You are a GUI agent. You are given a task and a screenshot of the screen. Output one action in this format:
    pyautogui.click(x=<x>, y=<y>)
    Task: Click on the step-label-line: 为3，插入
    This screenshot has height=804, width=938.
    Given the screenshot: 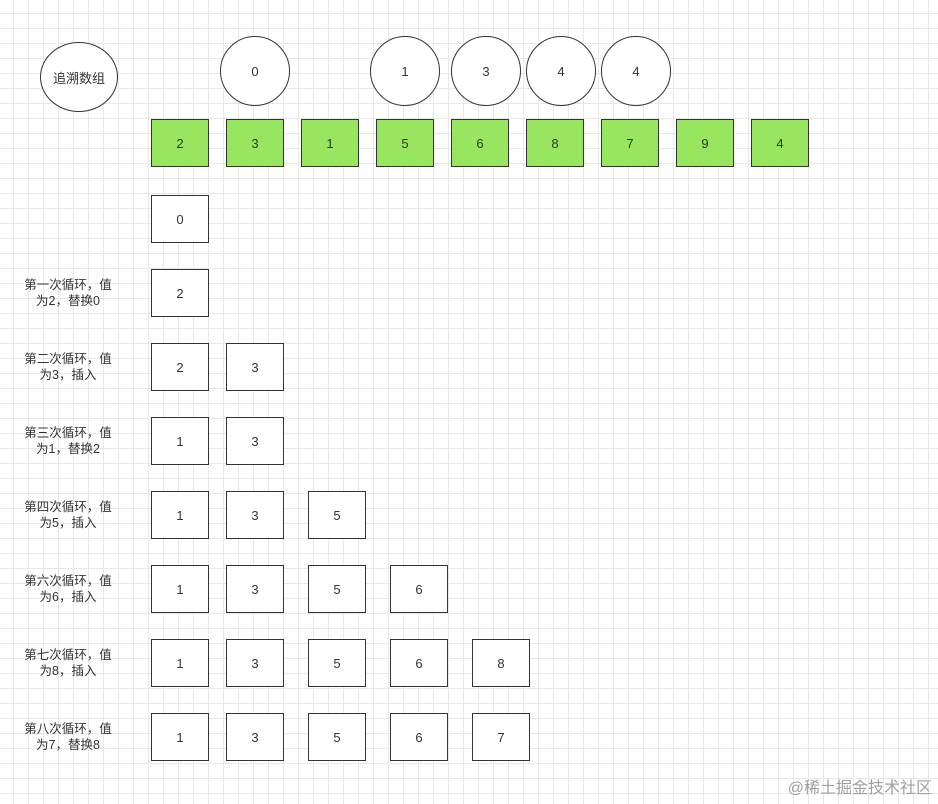 What is the action you would take?
    pyautogui.click(x=68, y=375)
    